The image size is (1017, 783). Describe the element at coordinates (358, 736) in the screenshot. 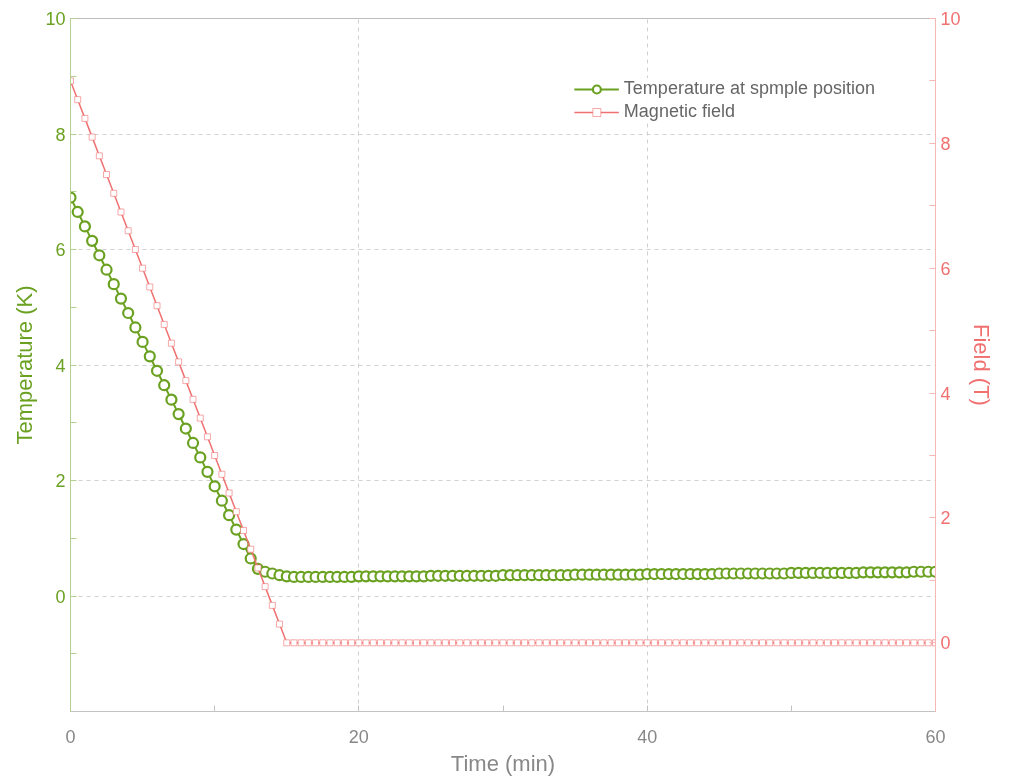

I see `x-tick-label: 20` at that location.